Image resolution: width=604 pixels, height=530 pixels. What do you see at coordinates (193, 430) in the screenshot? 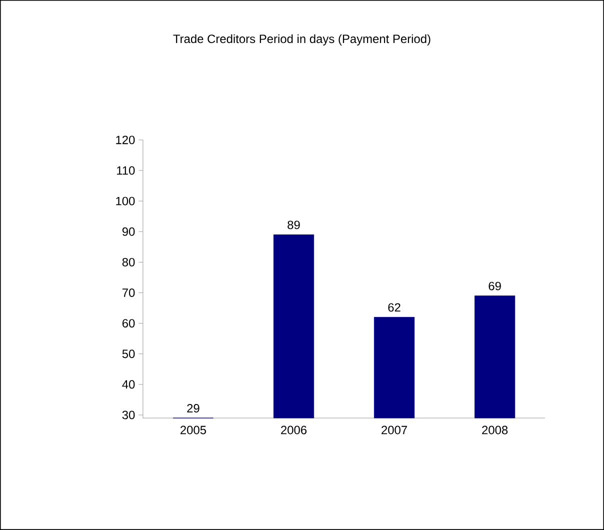
I see `x-tick-label: 2005` at bounding box center [193, 430].